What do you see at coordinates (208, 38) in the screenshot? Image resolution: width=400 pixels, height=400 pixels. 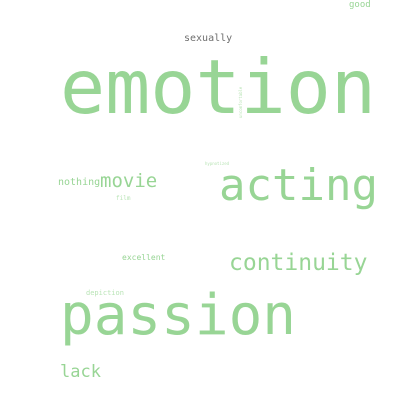 I see `word-sexually: sexually` at bounding box center [208, 38].